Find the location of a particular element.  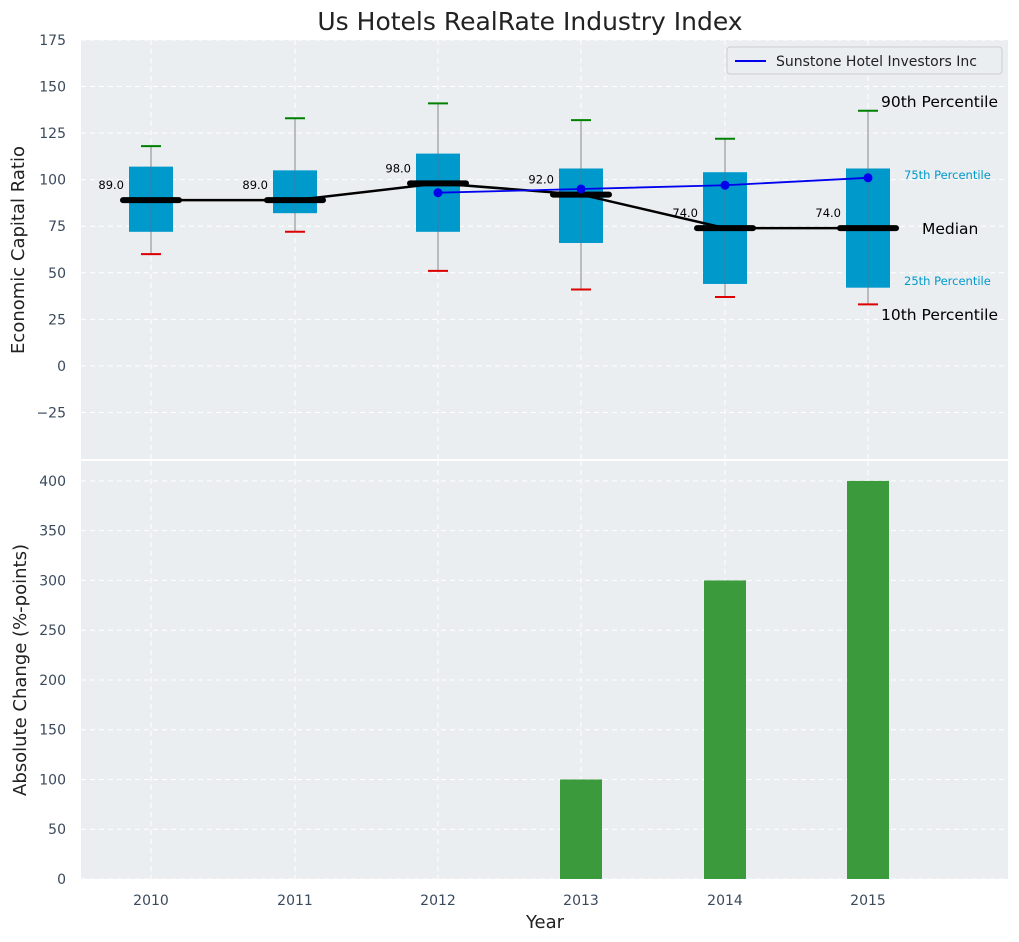

bottom-y-tick-label: 250 is located at coordinates (52, 631).